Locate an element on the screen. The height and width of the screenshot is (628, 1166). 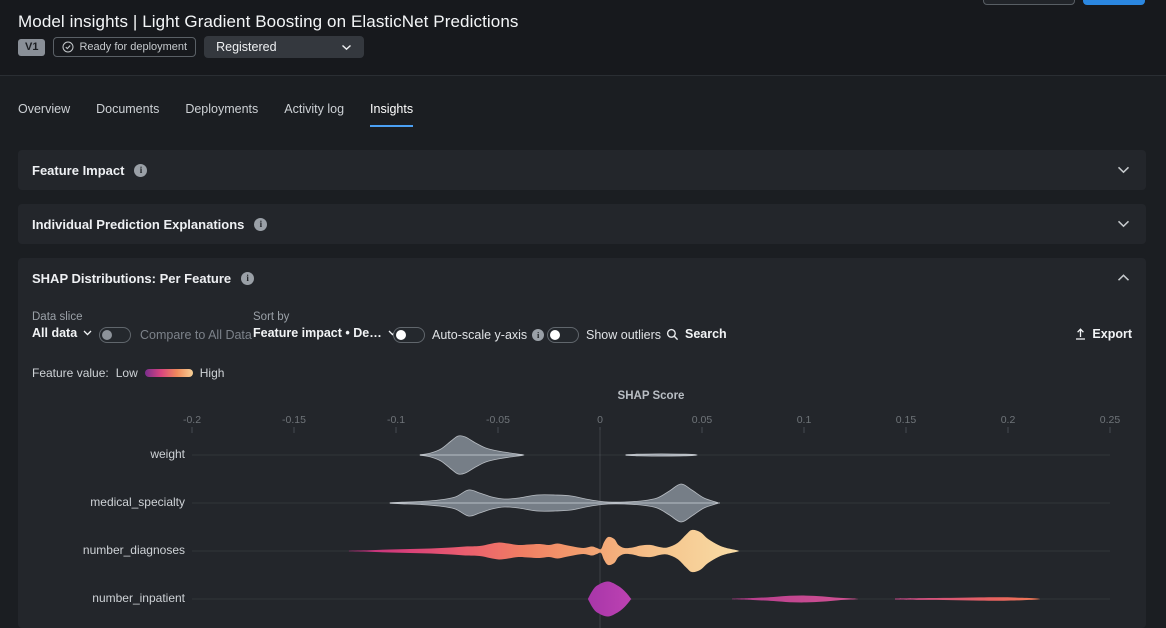
x-tick-label: -0.05 is located at coordinates (498, 420).